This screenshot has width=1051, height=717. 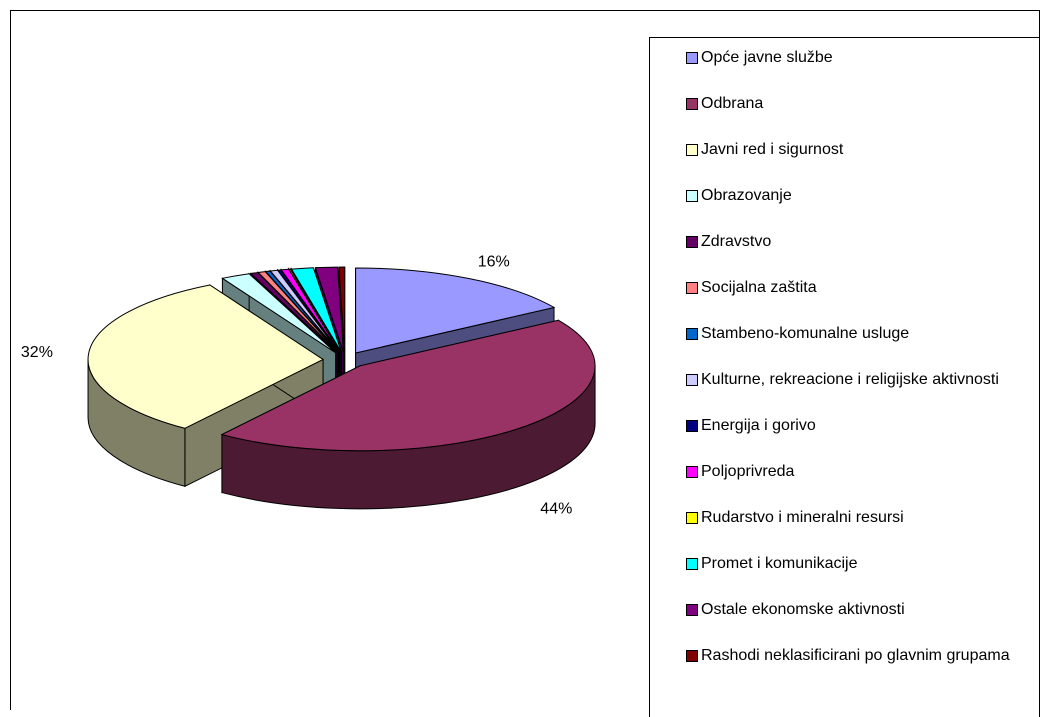 I want to click on legend-item: Stambeno-komunalne usluge, so click(x=797, y=333).